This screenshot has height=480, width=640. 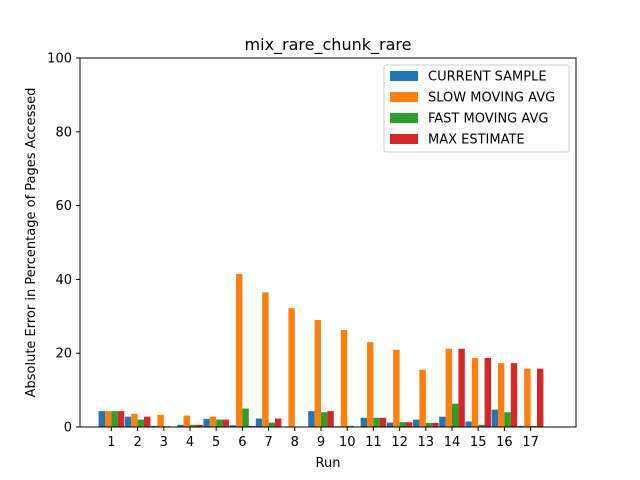 I want to click on legend-box, so click(x=476, y=108).